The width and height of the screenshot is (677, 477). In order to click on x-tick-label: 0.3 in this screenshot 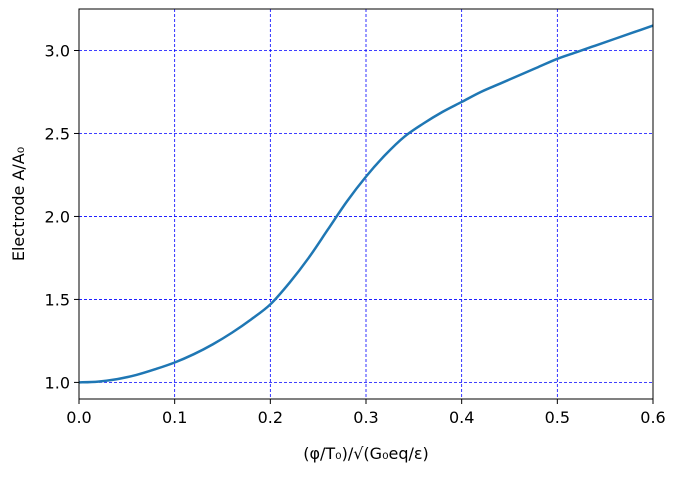, I will do `click(365, 417)`.